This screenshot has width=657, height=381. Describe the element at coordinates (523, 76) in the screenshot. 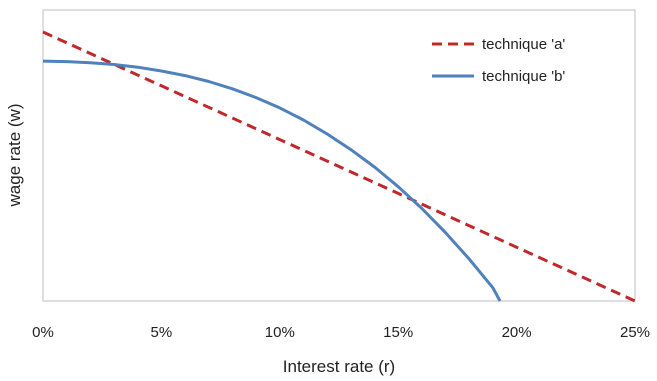

I see `legend-label-technique-b: technique 'b'` at that location.